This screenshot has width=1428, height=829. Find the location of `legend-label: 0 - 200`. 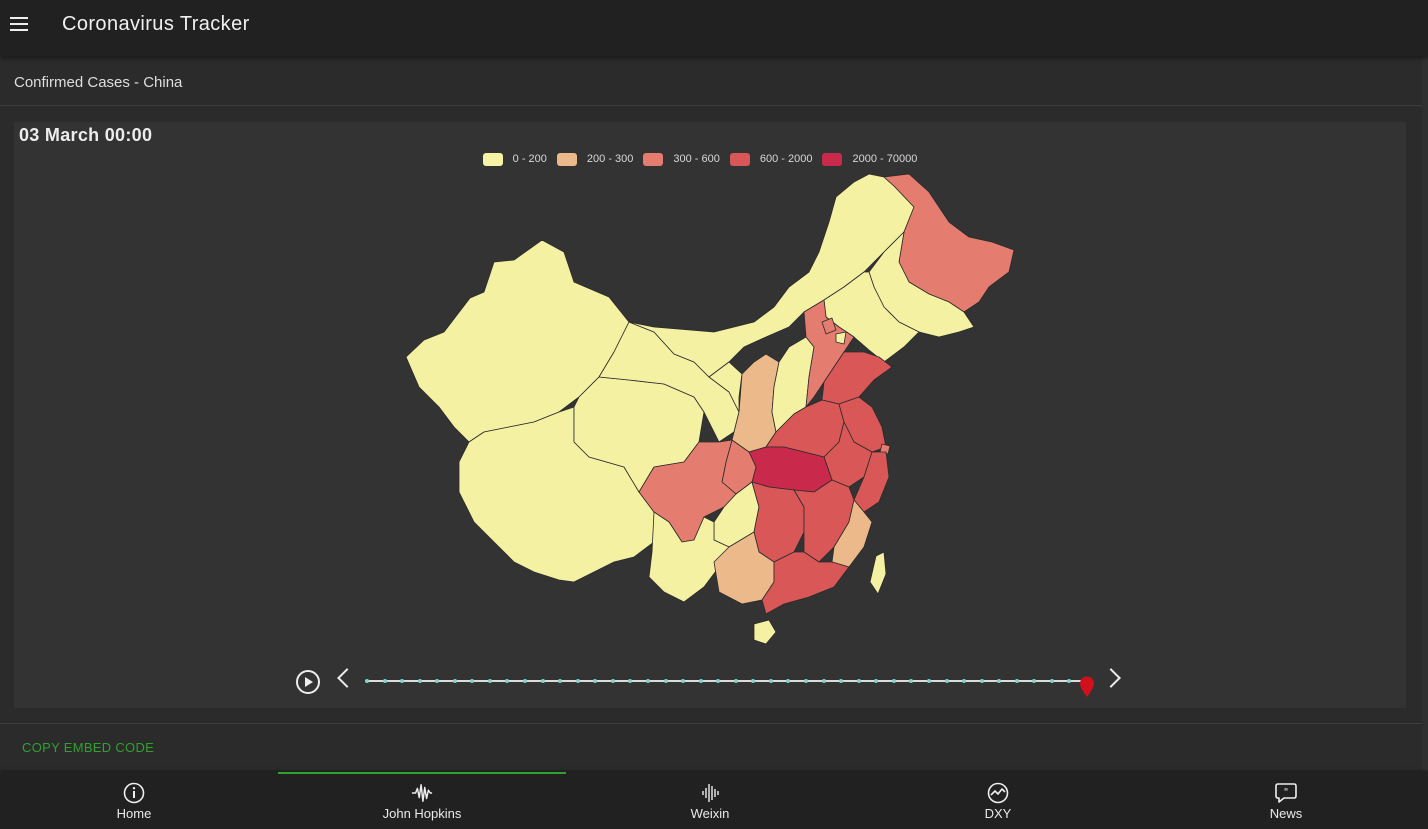

legend-label: 0 - 200 is located at coordinates (529, 159).